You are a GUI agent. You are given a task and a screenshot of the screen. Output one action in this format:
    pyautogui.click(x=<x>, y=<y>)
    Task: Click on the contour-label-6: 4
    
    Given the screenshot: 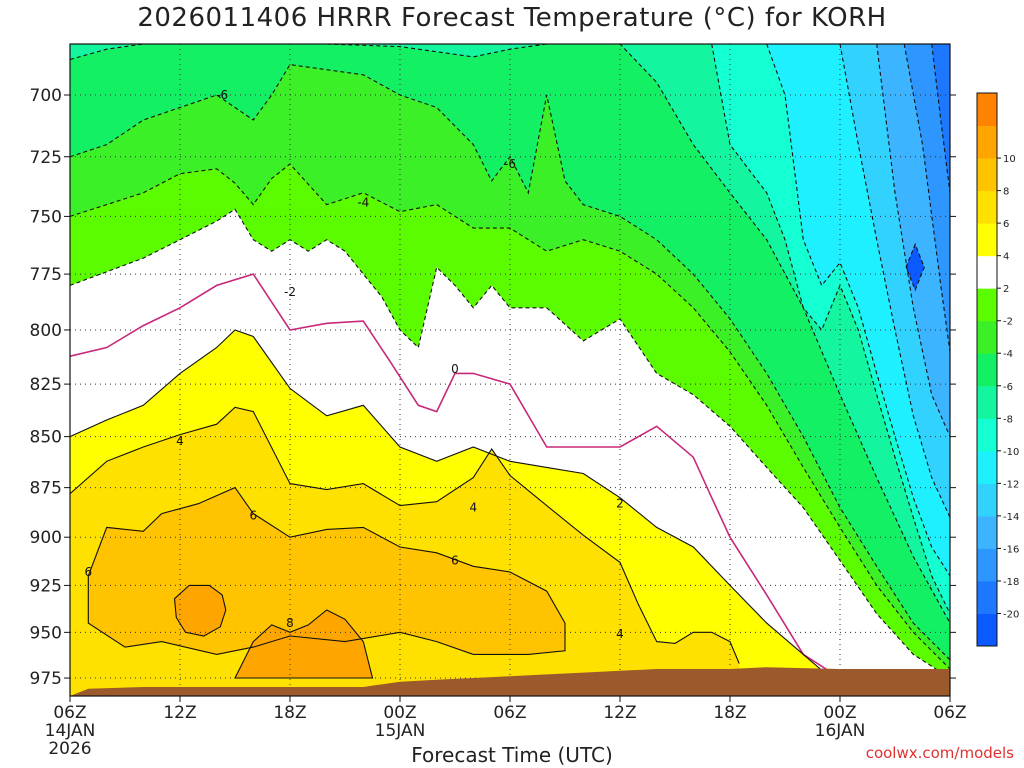 What is the action you would take?
    pyautogui.click(x=474, y=508)
    